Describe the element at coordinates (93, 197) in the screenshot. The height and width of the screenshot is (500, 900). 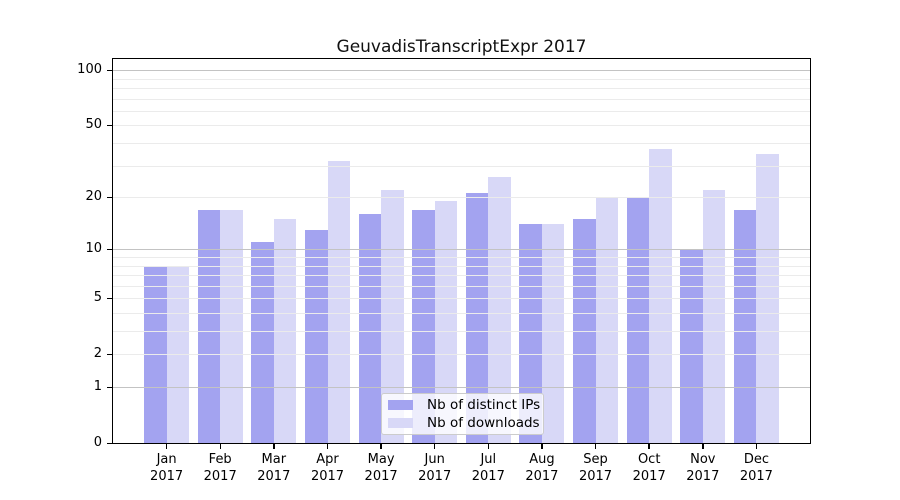
I see `y-tick-label-20: 20` at that location.